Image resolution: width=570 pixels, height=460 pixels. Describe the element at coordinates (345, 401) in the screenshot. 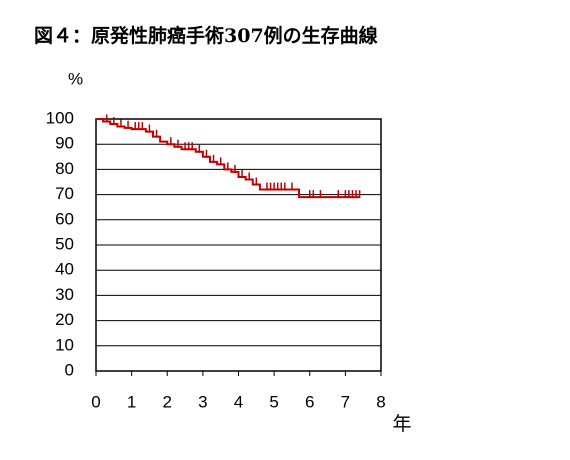

I see `x-tick-label: 7` at that location.